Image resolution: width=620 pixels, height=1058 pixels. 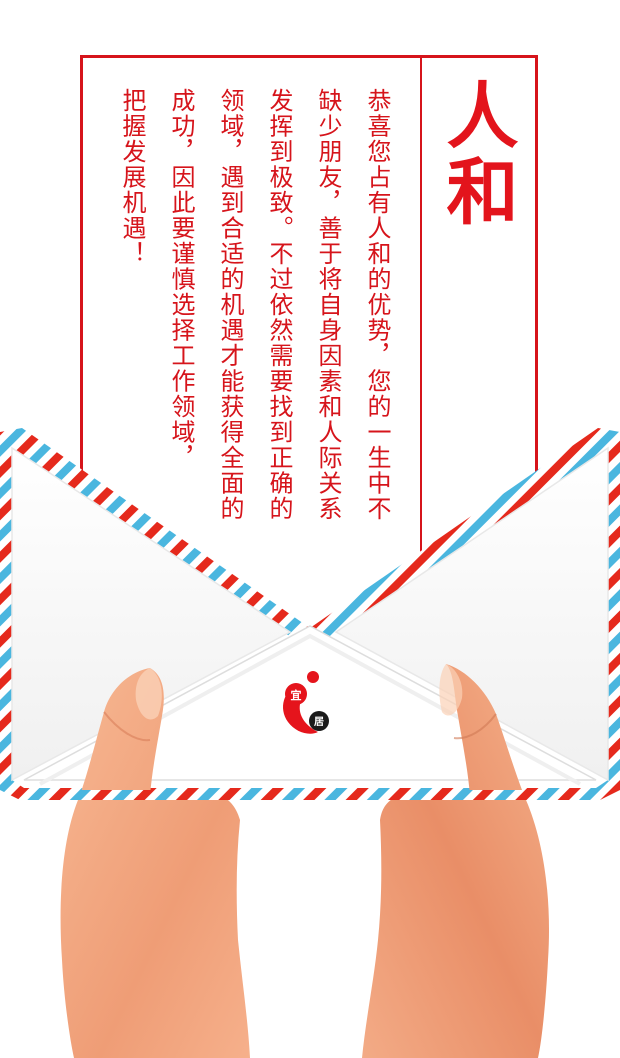 What do you see at coordinates (296, 695) in the screenshot?
I see `seal-char-top: 宜` at bounding box center [296, 695].